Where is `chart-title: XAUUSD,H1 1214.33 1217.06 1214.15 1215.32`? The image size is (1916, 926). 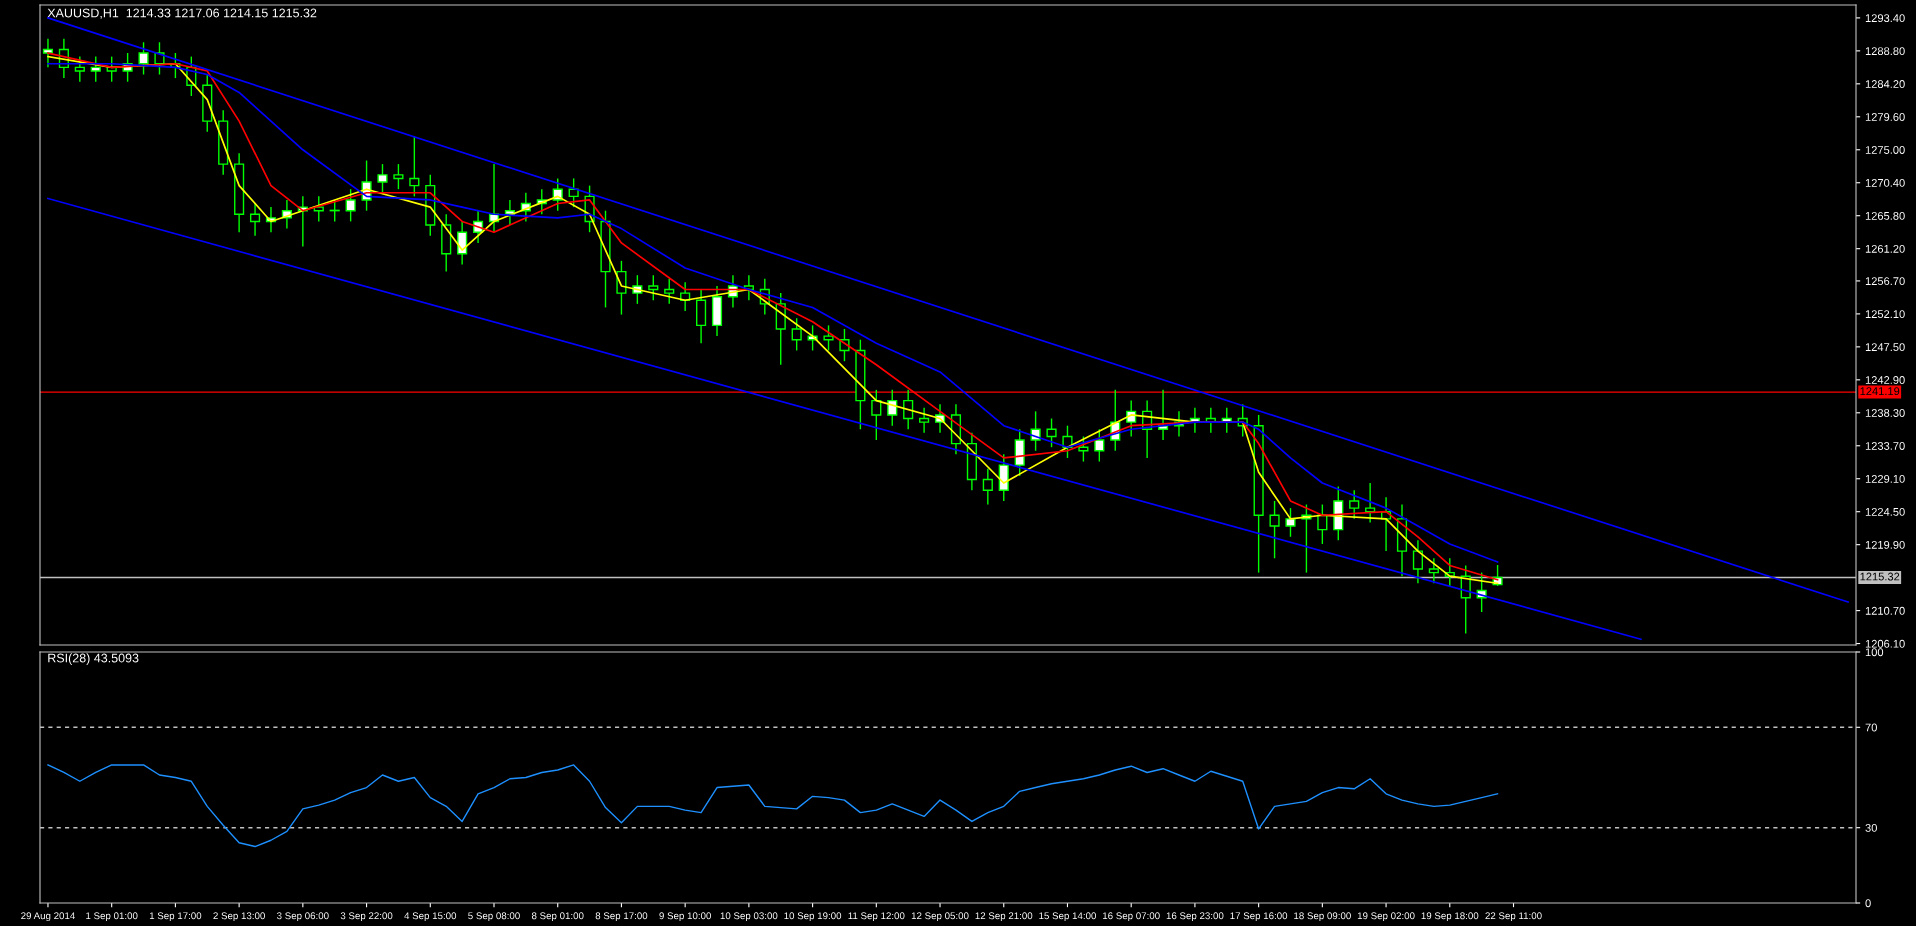 chart-title: XAUUSD,H1 1214.33 1217.06 1214.15 1215.32 is located at coordinates (182, 13).